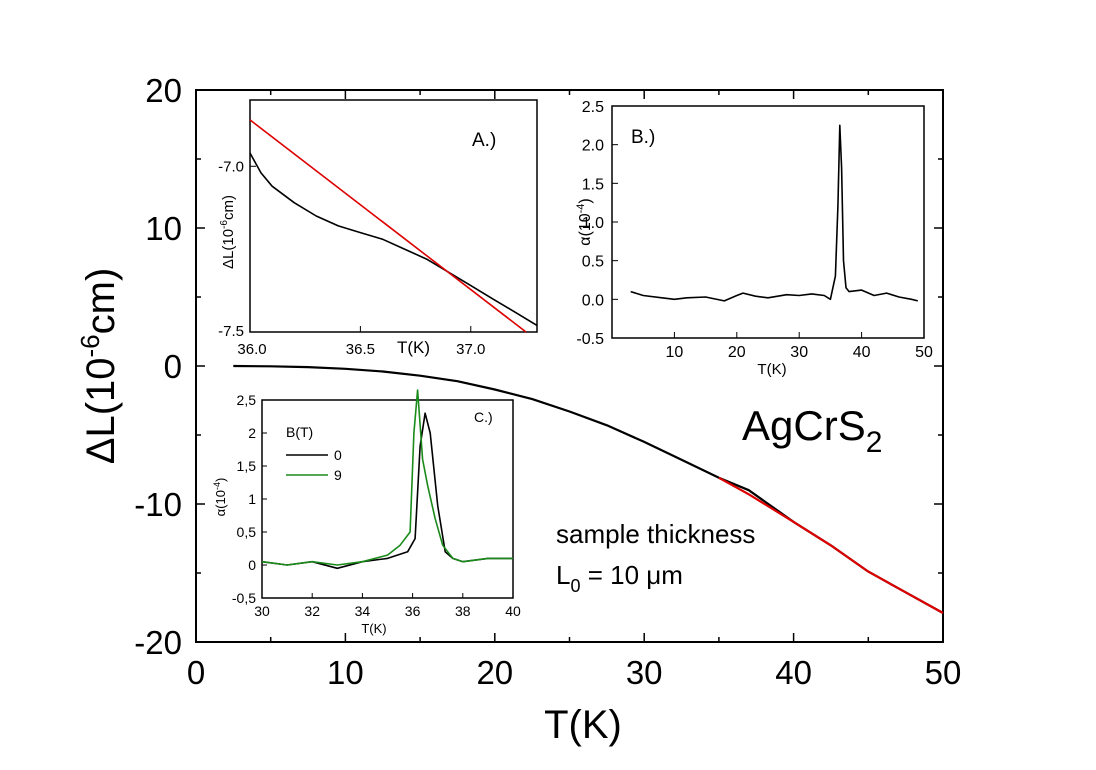  I want to click on main-x-axis-label: T(K), so click(583, 725).